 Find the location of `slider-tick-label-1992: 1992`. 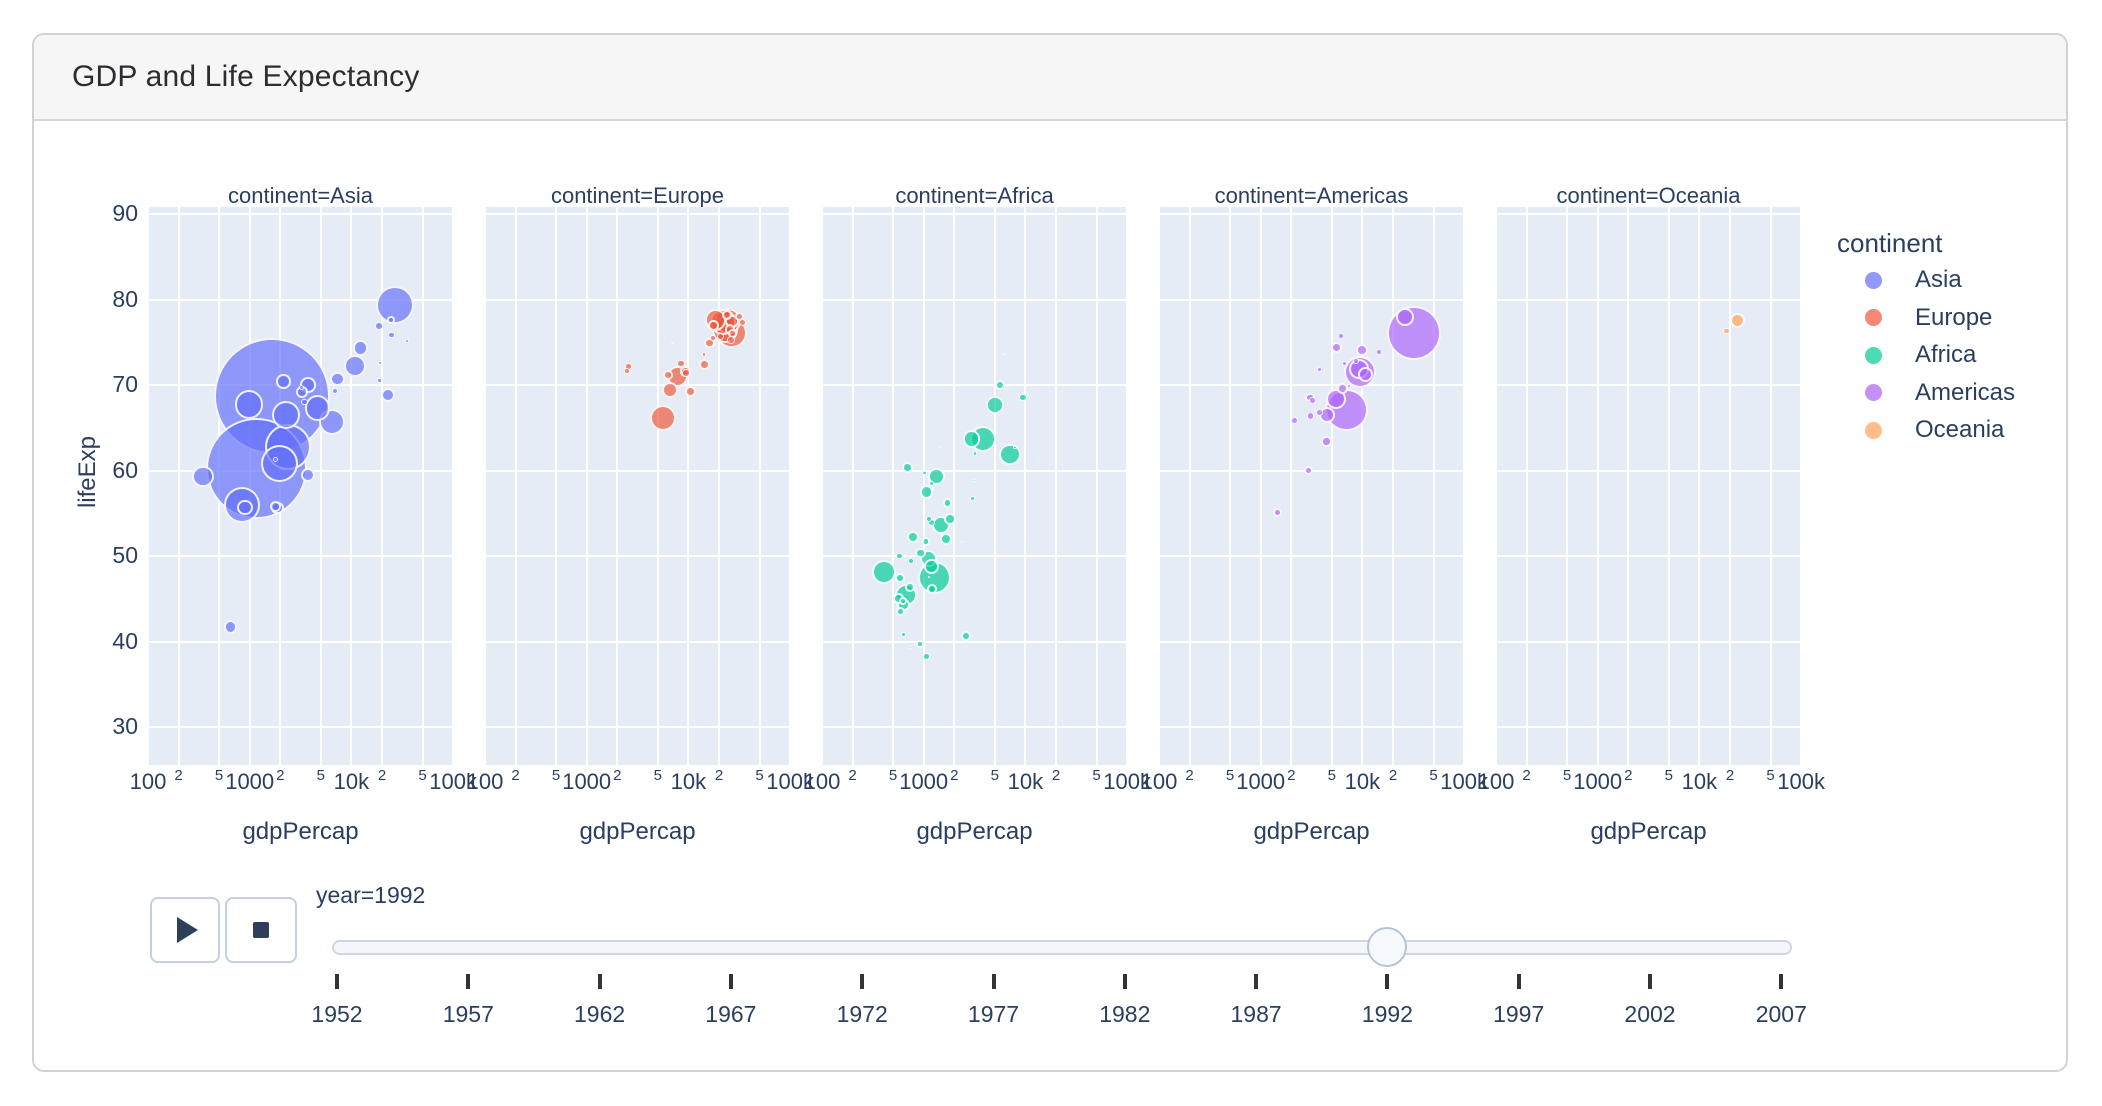

slider-tick-label-1992: 1992 is located at coordinates (1387, 1014).